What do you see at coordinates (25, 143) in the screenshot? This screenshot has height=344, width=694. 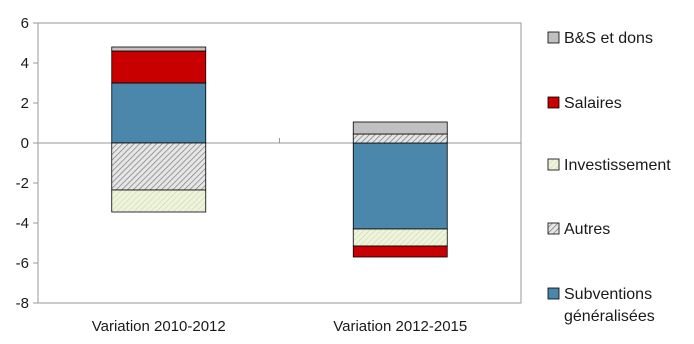 I see `y-tick-label: 0` at bounding box center [25, 143].